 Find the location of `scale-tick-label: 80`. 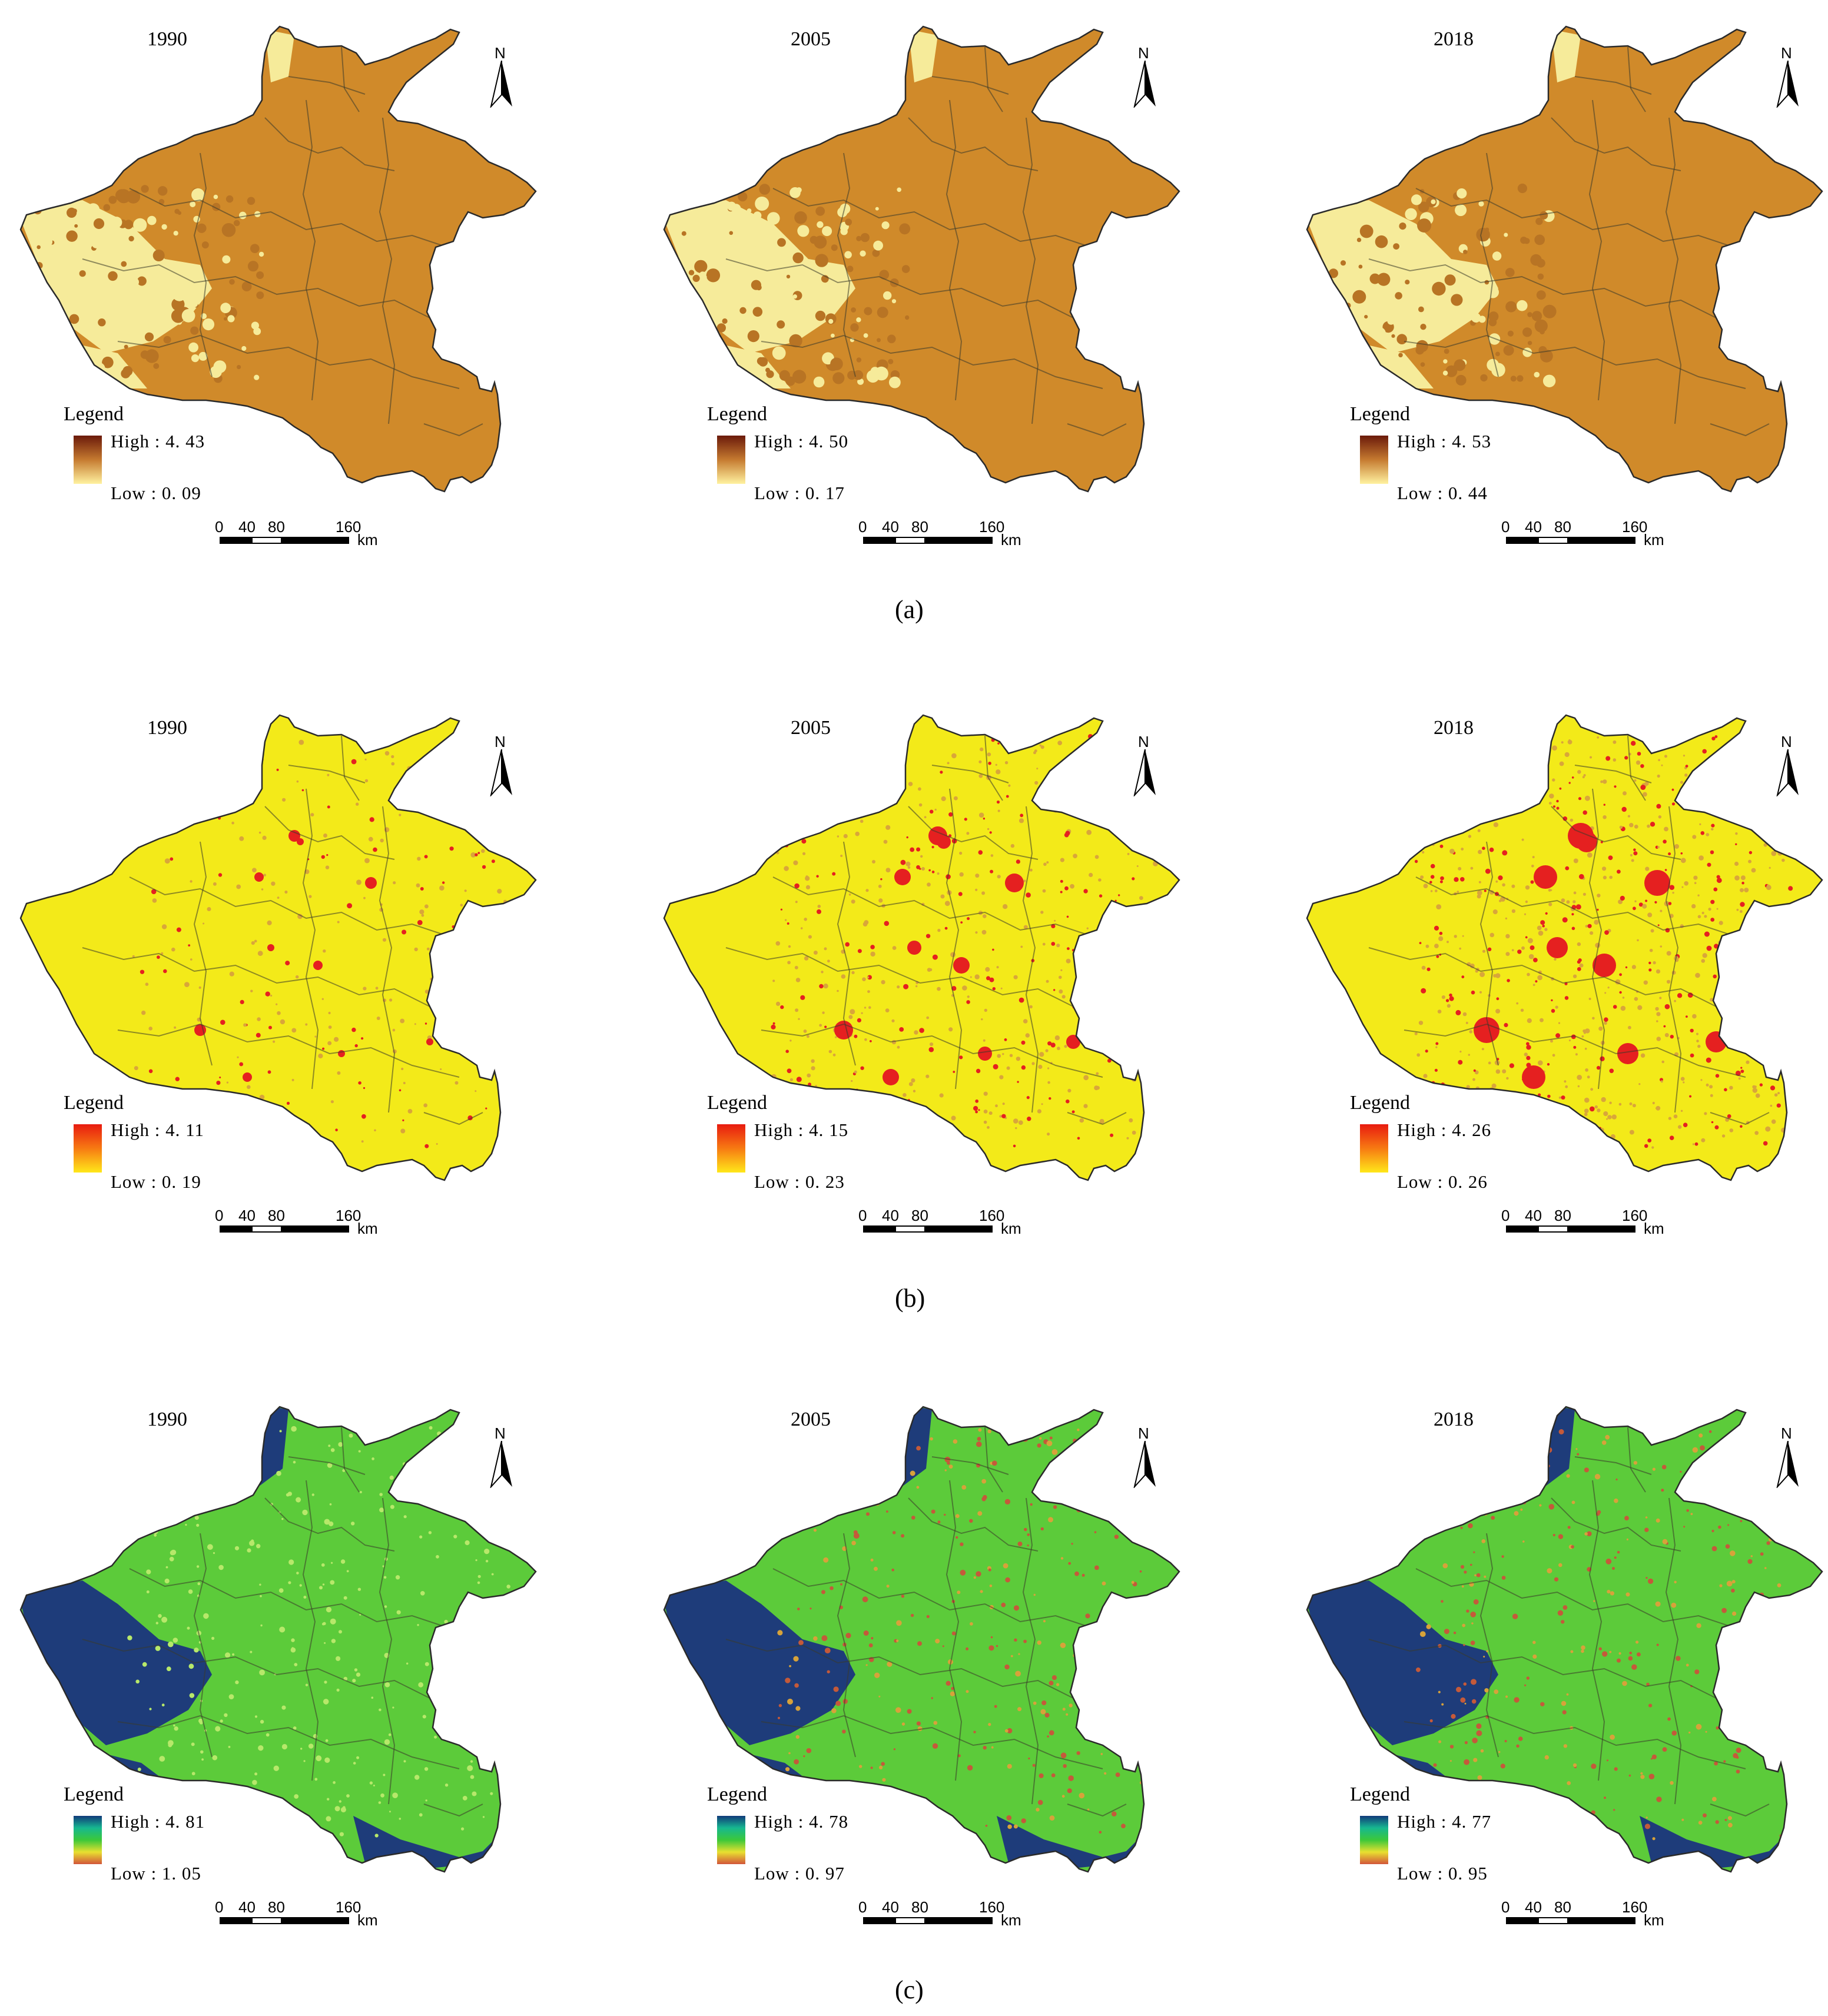

scale-tick-label: 80 is located at coordinates (277, 527).